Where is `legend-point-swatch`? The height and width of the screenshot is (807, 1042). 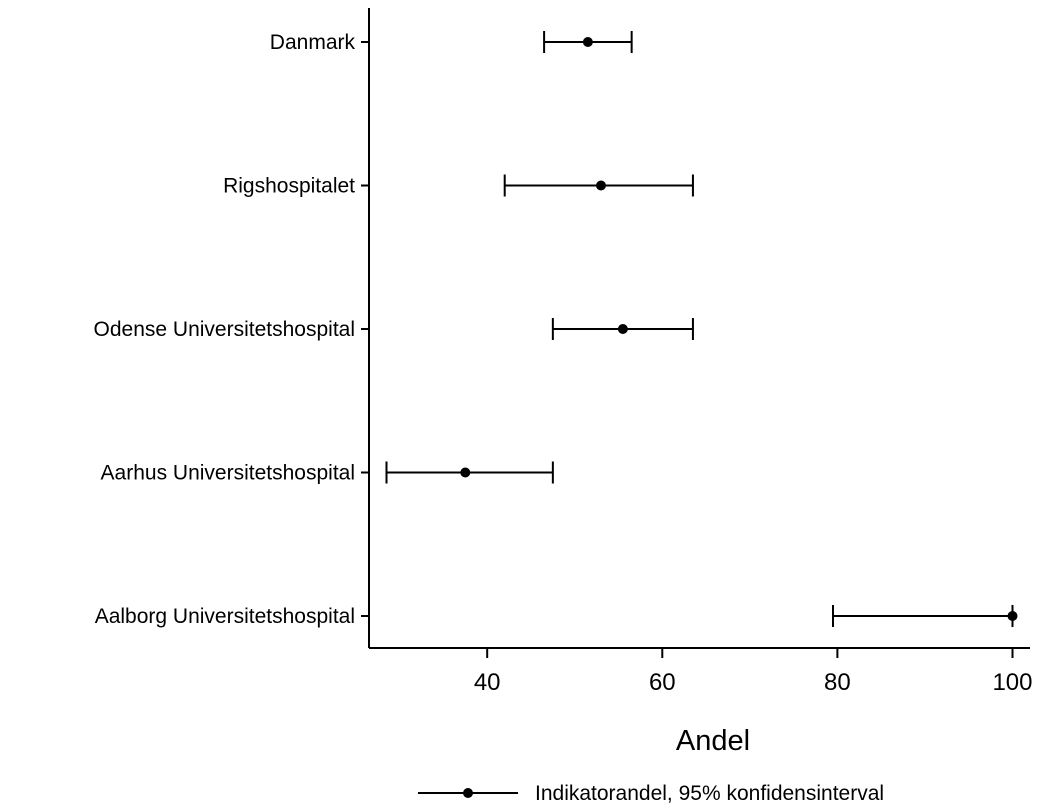 legend-point-swatch is located at coordinates (468, 793).